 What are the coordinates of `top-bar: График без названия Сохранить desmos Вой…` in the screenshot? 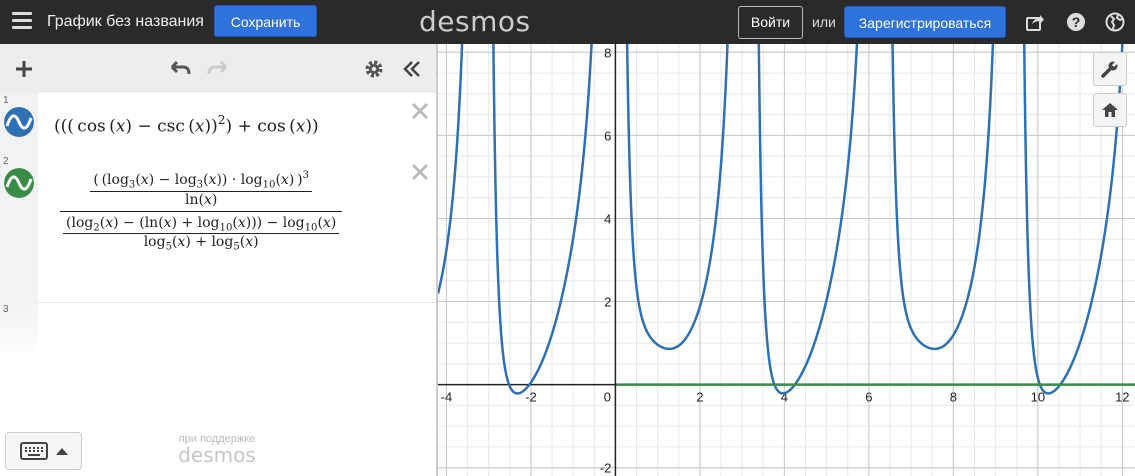 It's located at (567, 22).